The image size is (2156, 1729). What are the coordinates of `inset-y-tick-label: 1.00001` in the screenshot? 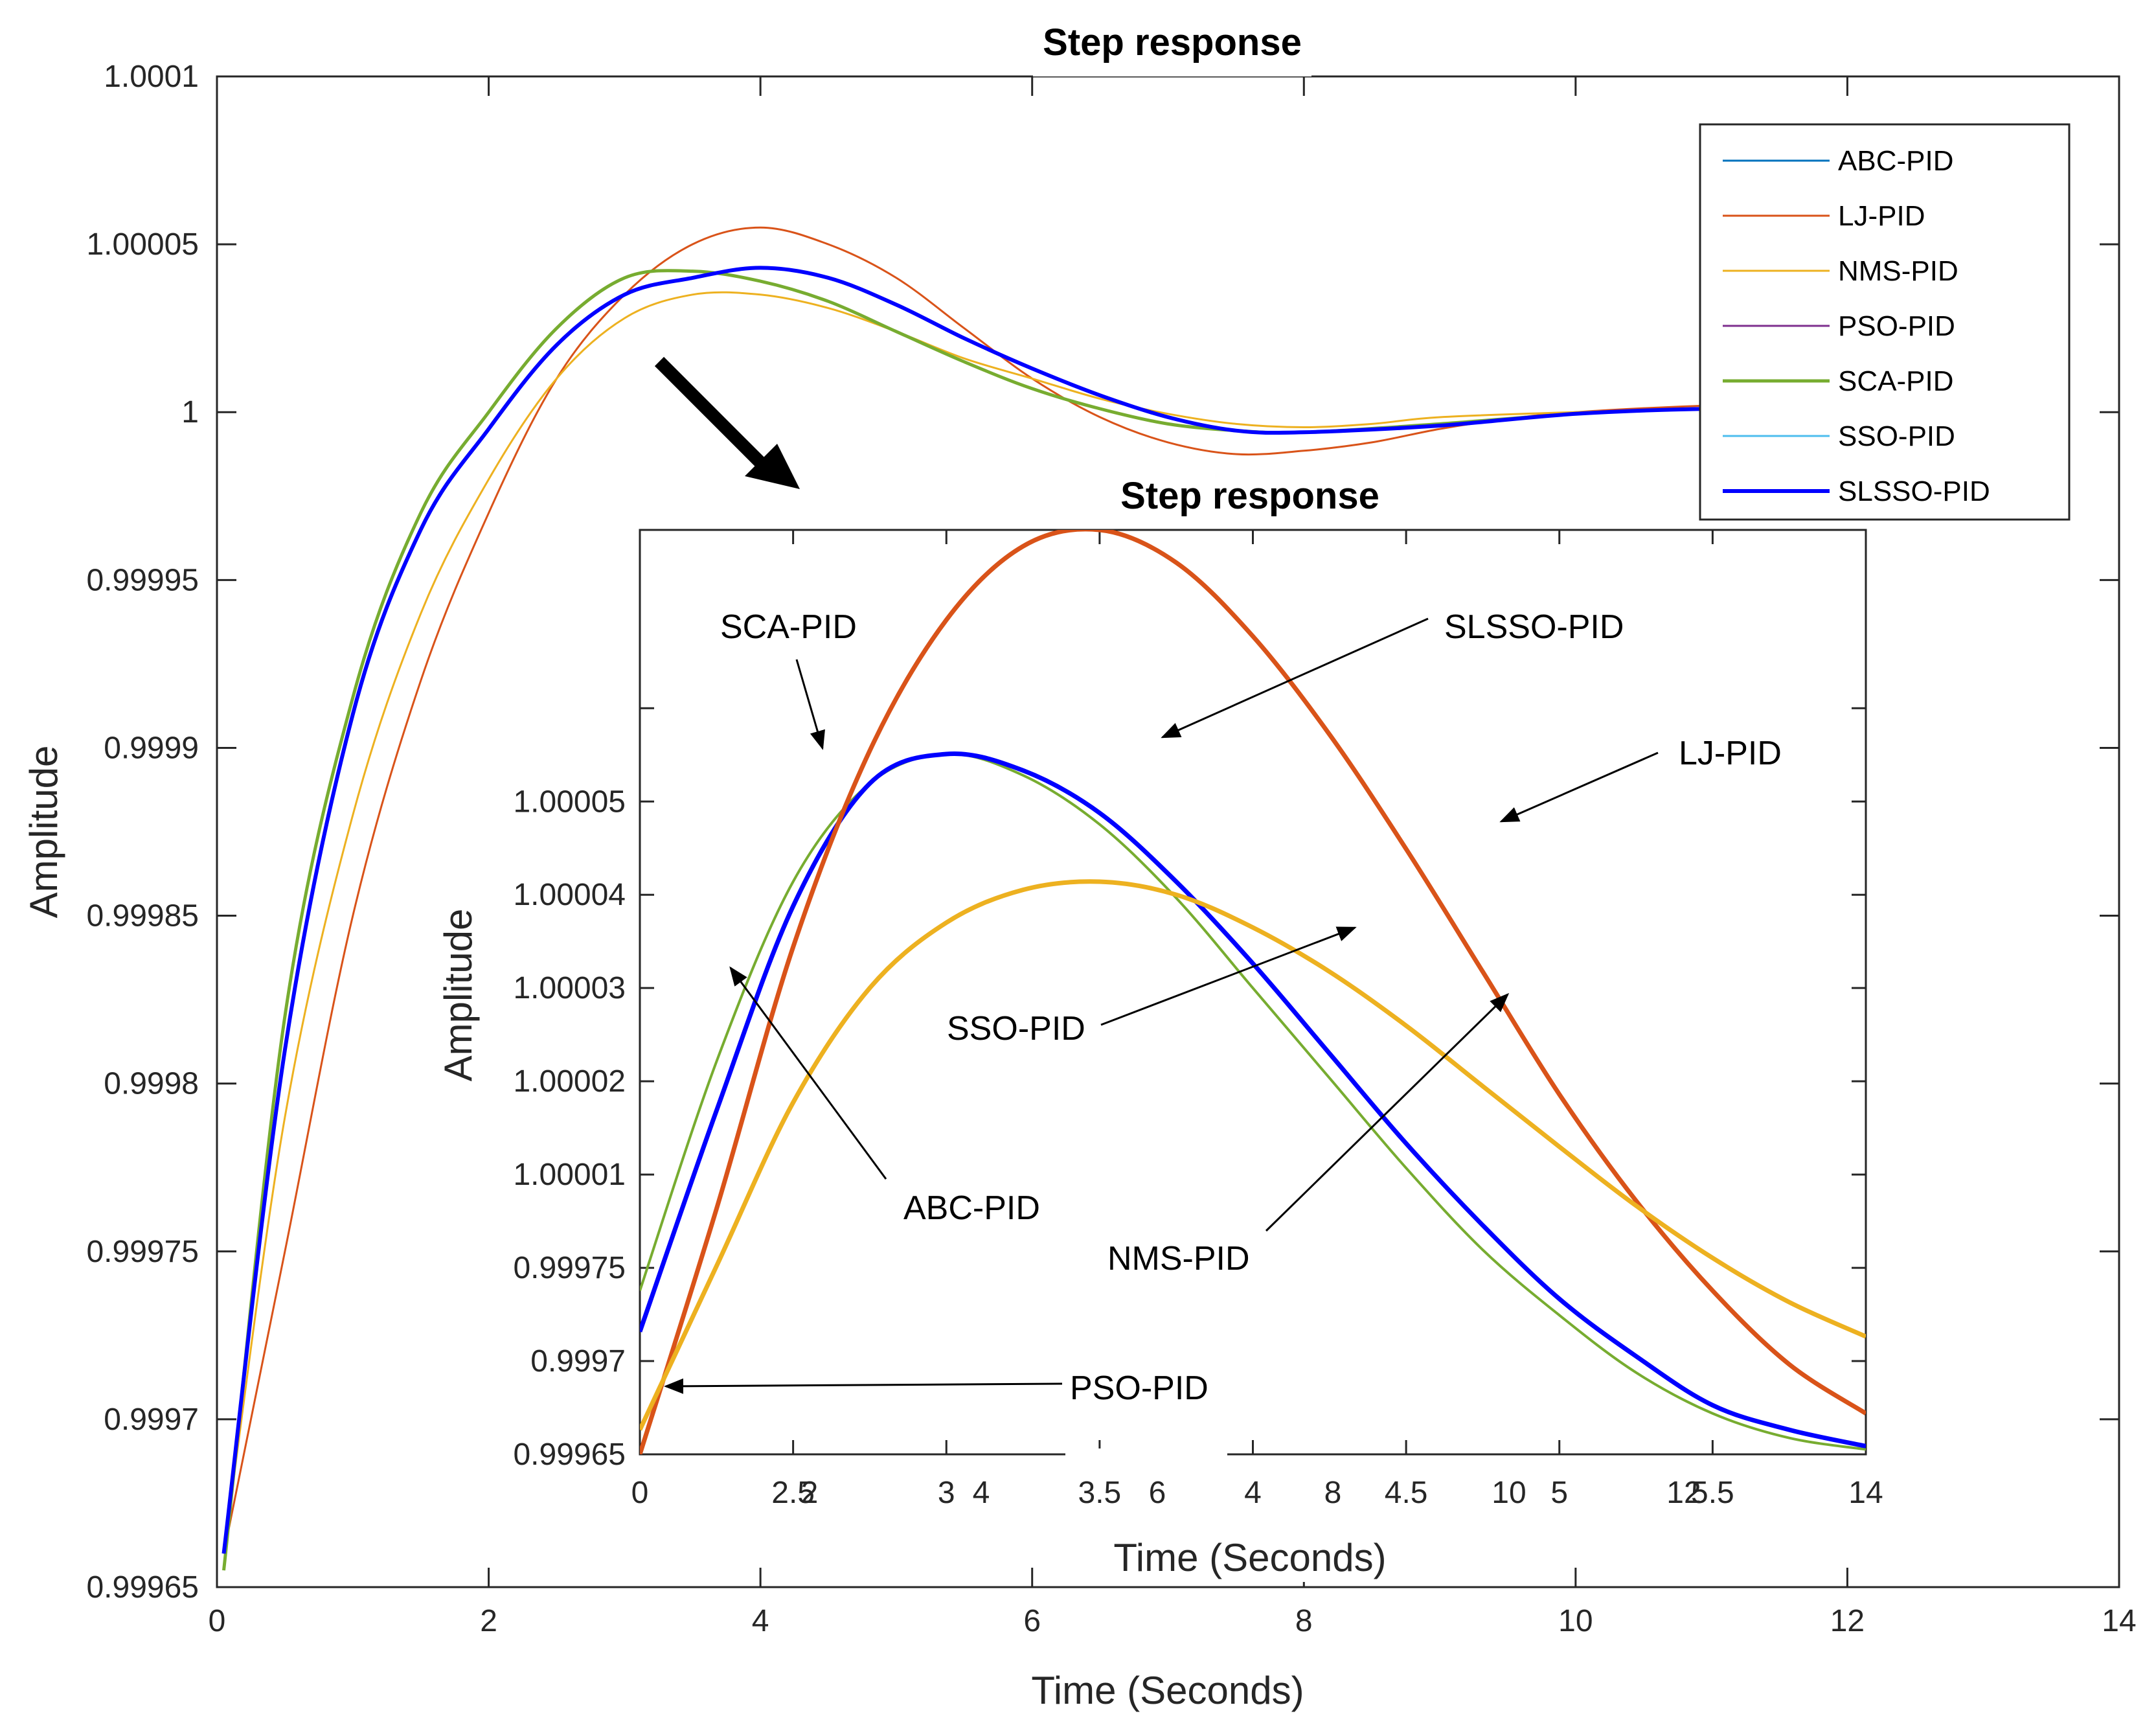 It's located at (569, 1175).